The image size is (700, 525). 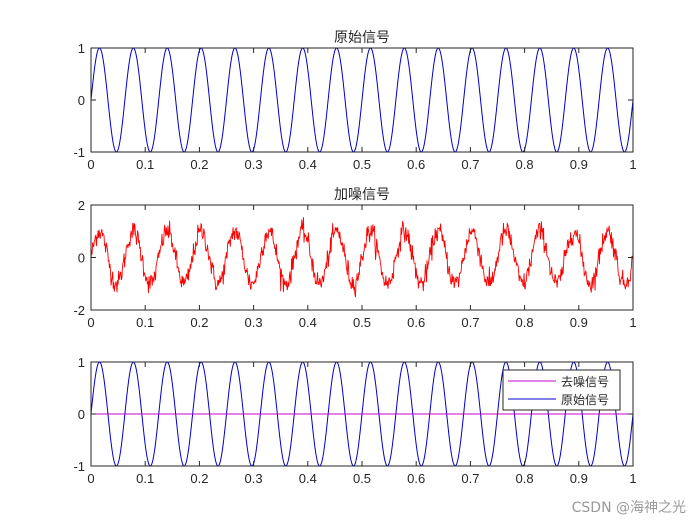 I want to click on series-line, so click(x=362, y=257).